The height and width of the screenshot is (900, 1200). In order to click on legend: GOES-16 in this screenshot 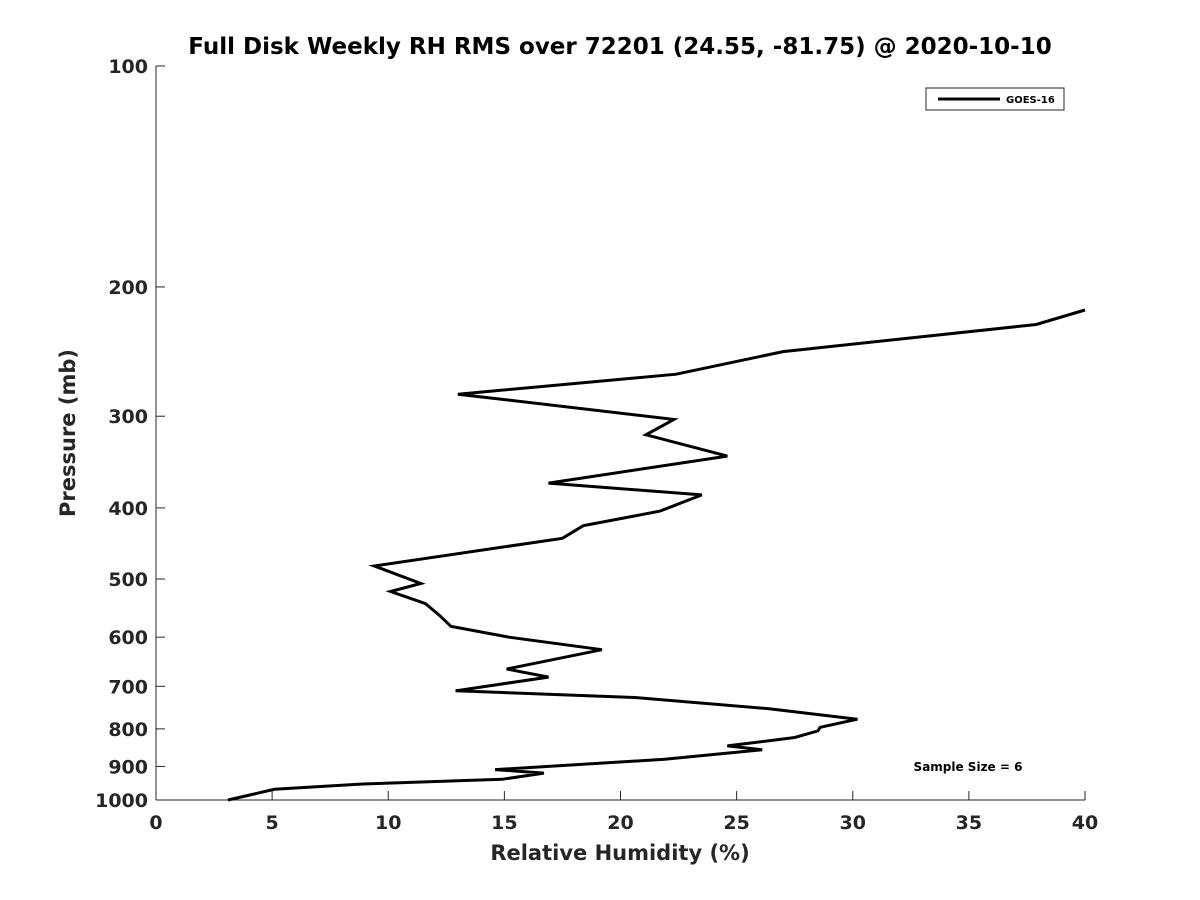, I will do `click(995, 99)`.